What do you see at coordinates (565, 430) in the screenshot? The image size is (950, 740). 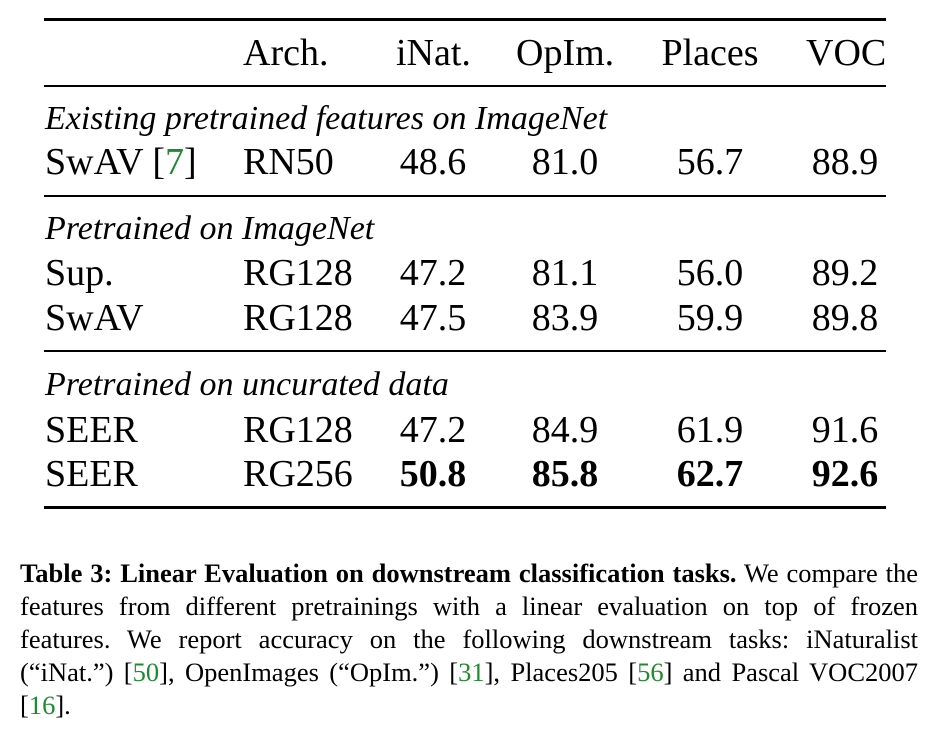 I see `cell-opim: 84.9` at bounding box center [565, 430].